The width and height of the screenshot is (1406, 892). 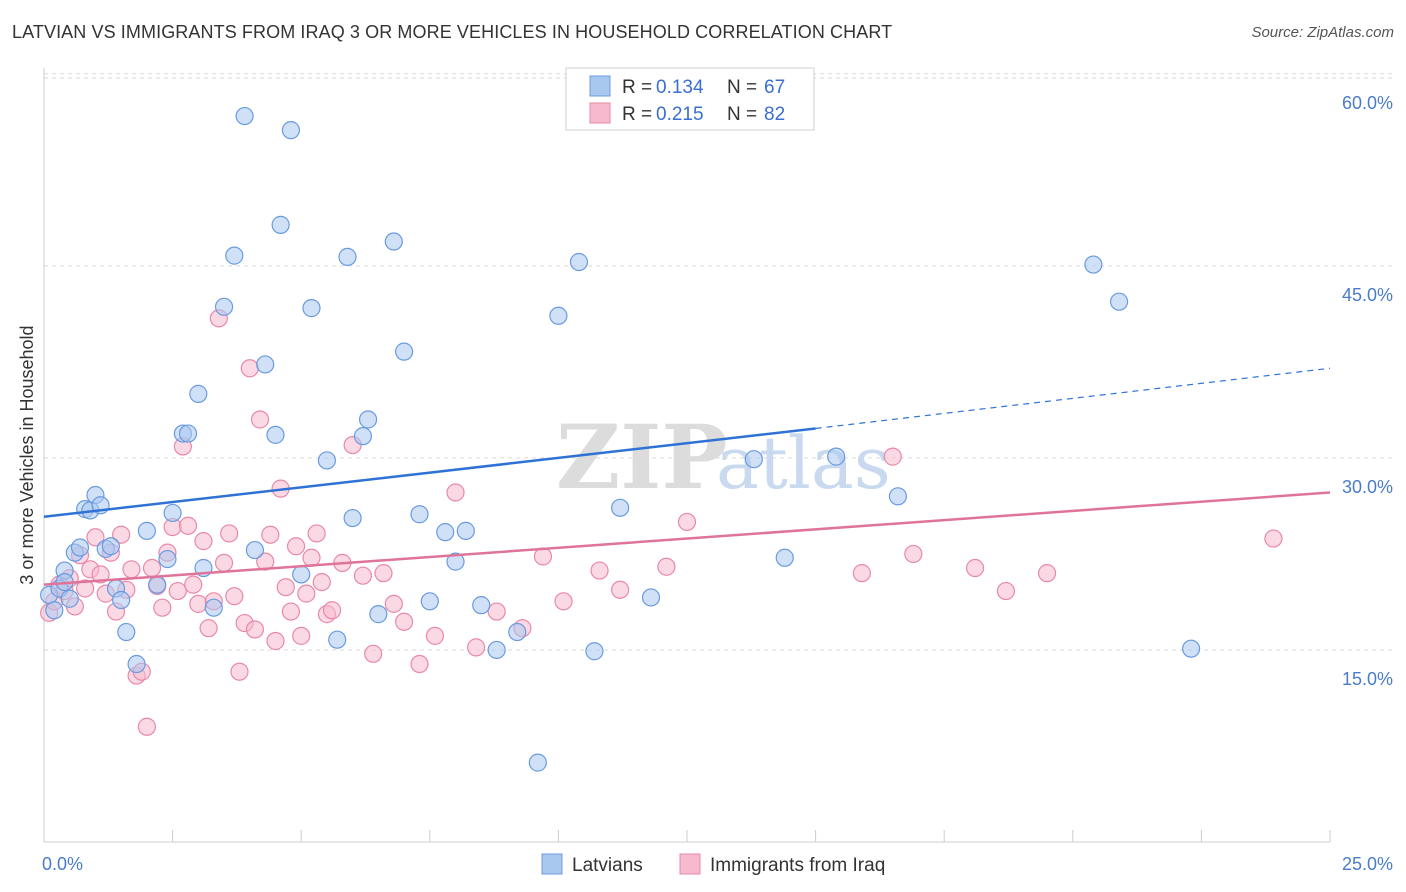 I want to click on y-tick-label-2: 30.0%, so click(x=1367, y=487).